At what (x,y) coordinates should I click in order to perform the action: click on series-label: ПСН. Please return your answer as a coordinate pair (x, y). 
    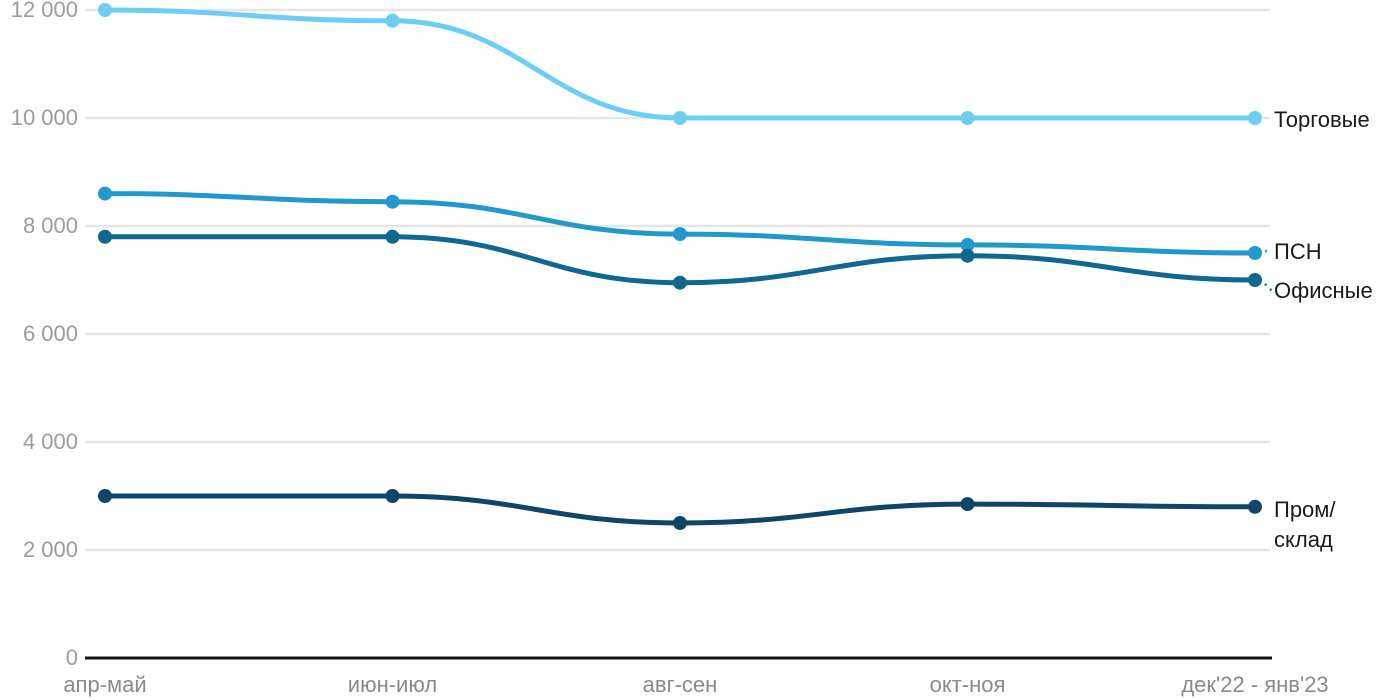
    Looking at the image, I should click on (1298, 251).